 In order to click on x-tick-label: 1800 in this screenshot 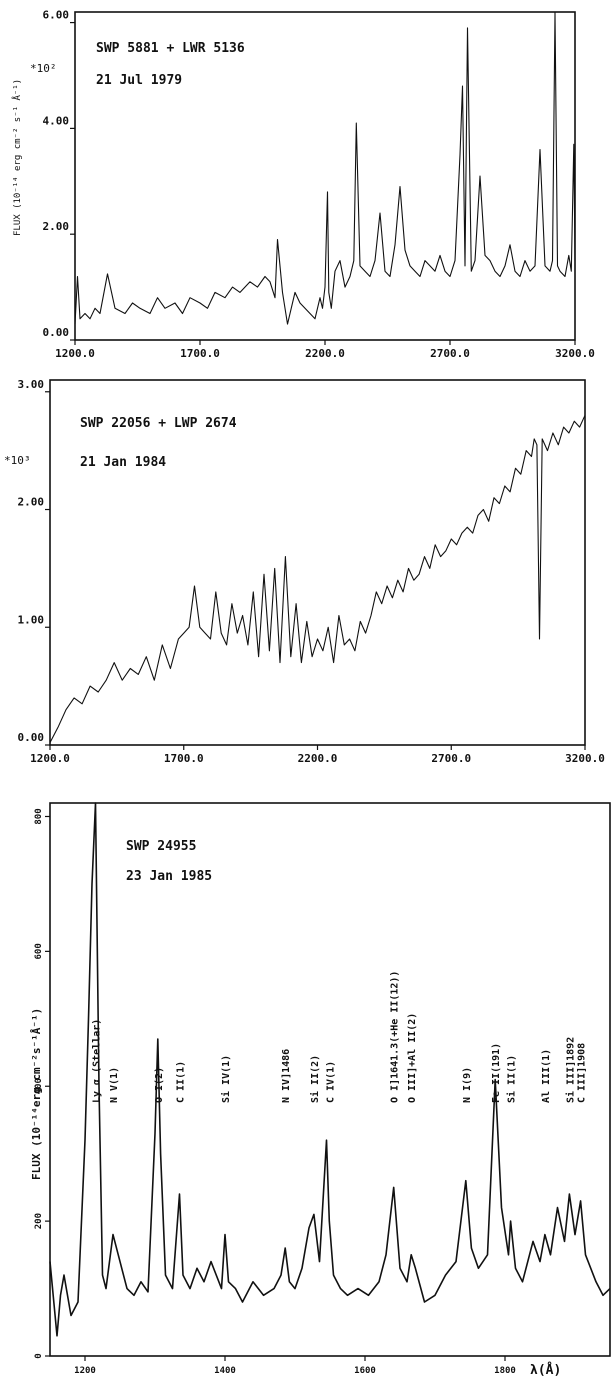, I will do `click(505, 1371)`.